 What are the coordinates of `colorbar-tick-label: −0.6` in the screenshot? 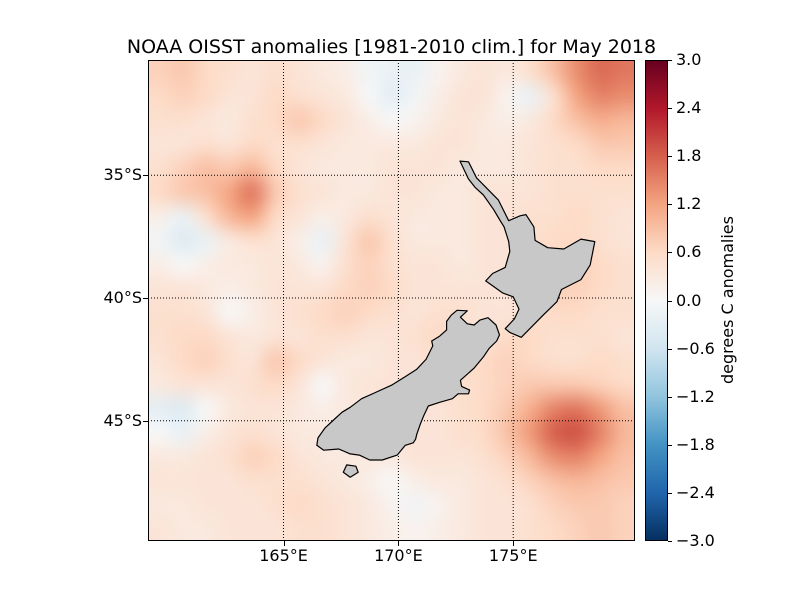 It's located at (695, 348).